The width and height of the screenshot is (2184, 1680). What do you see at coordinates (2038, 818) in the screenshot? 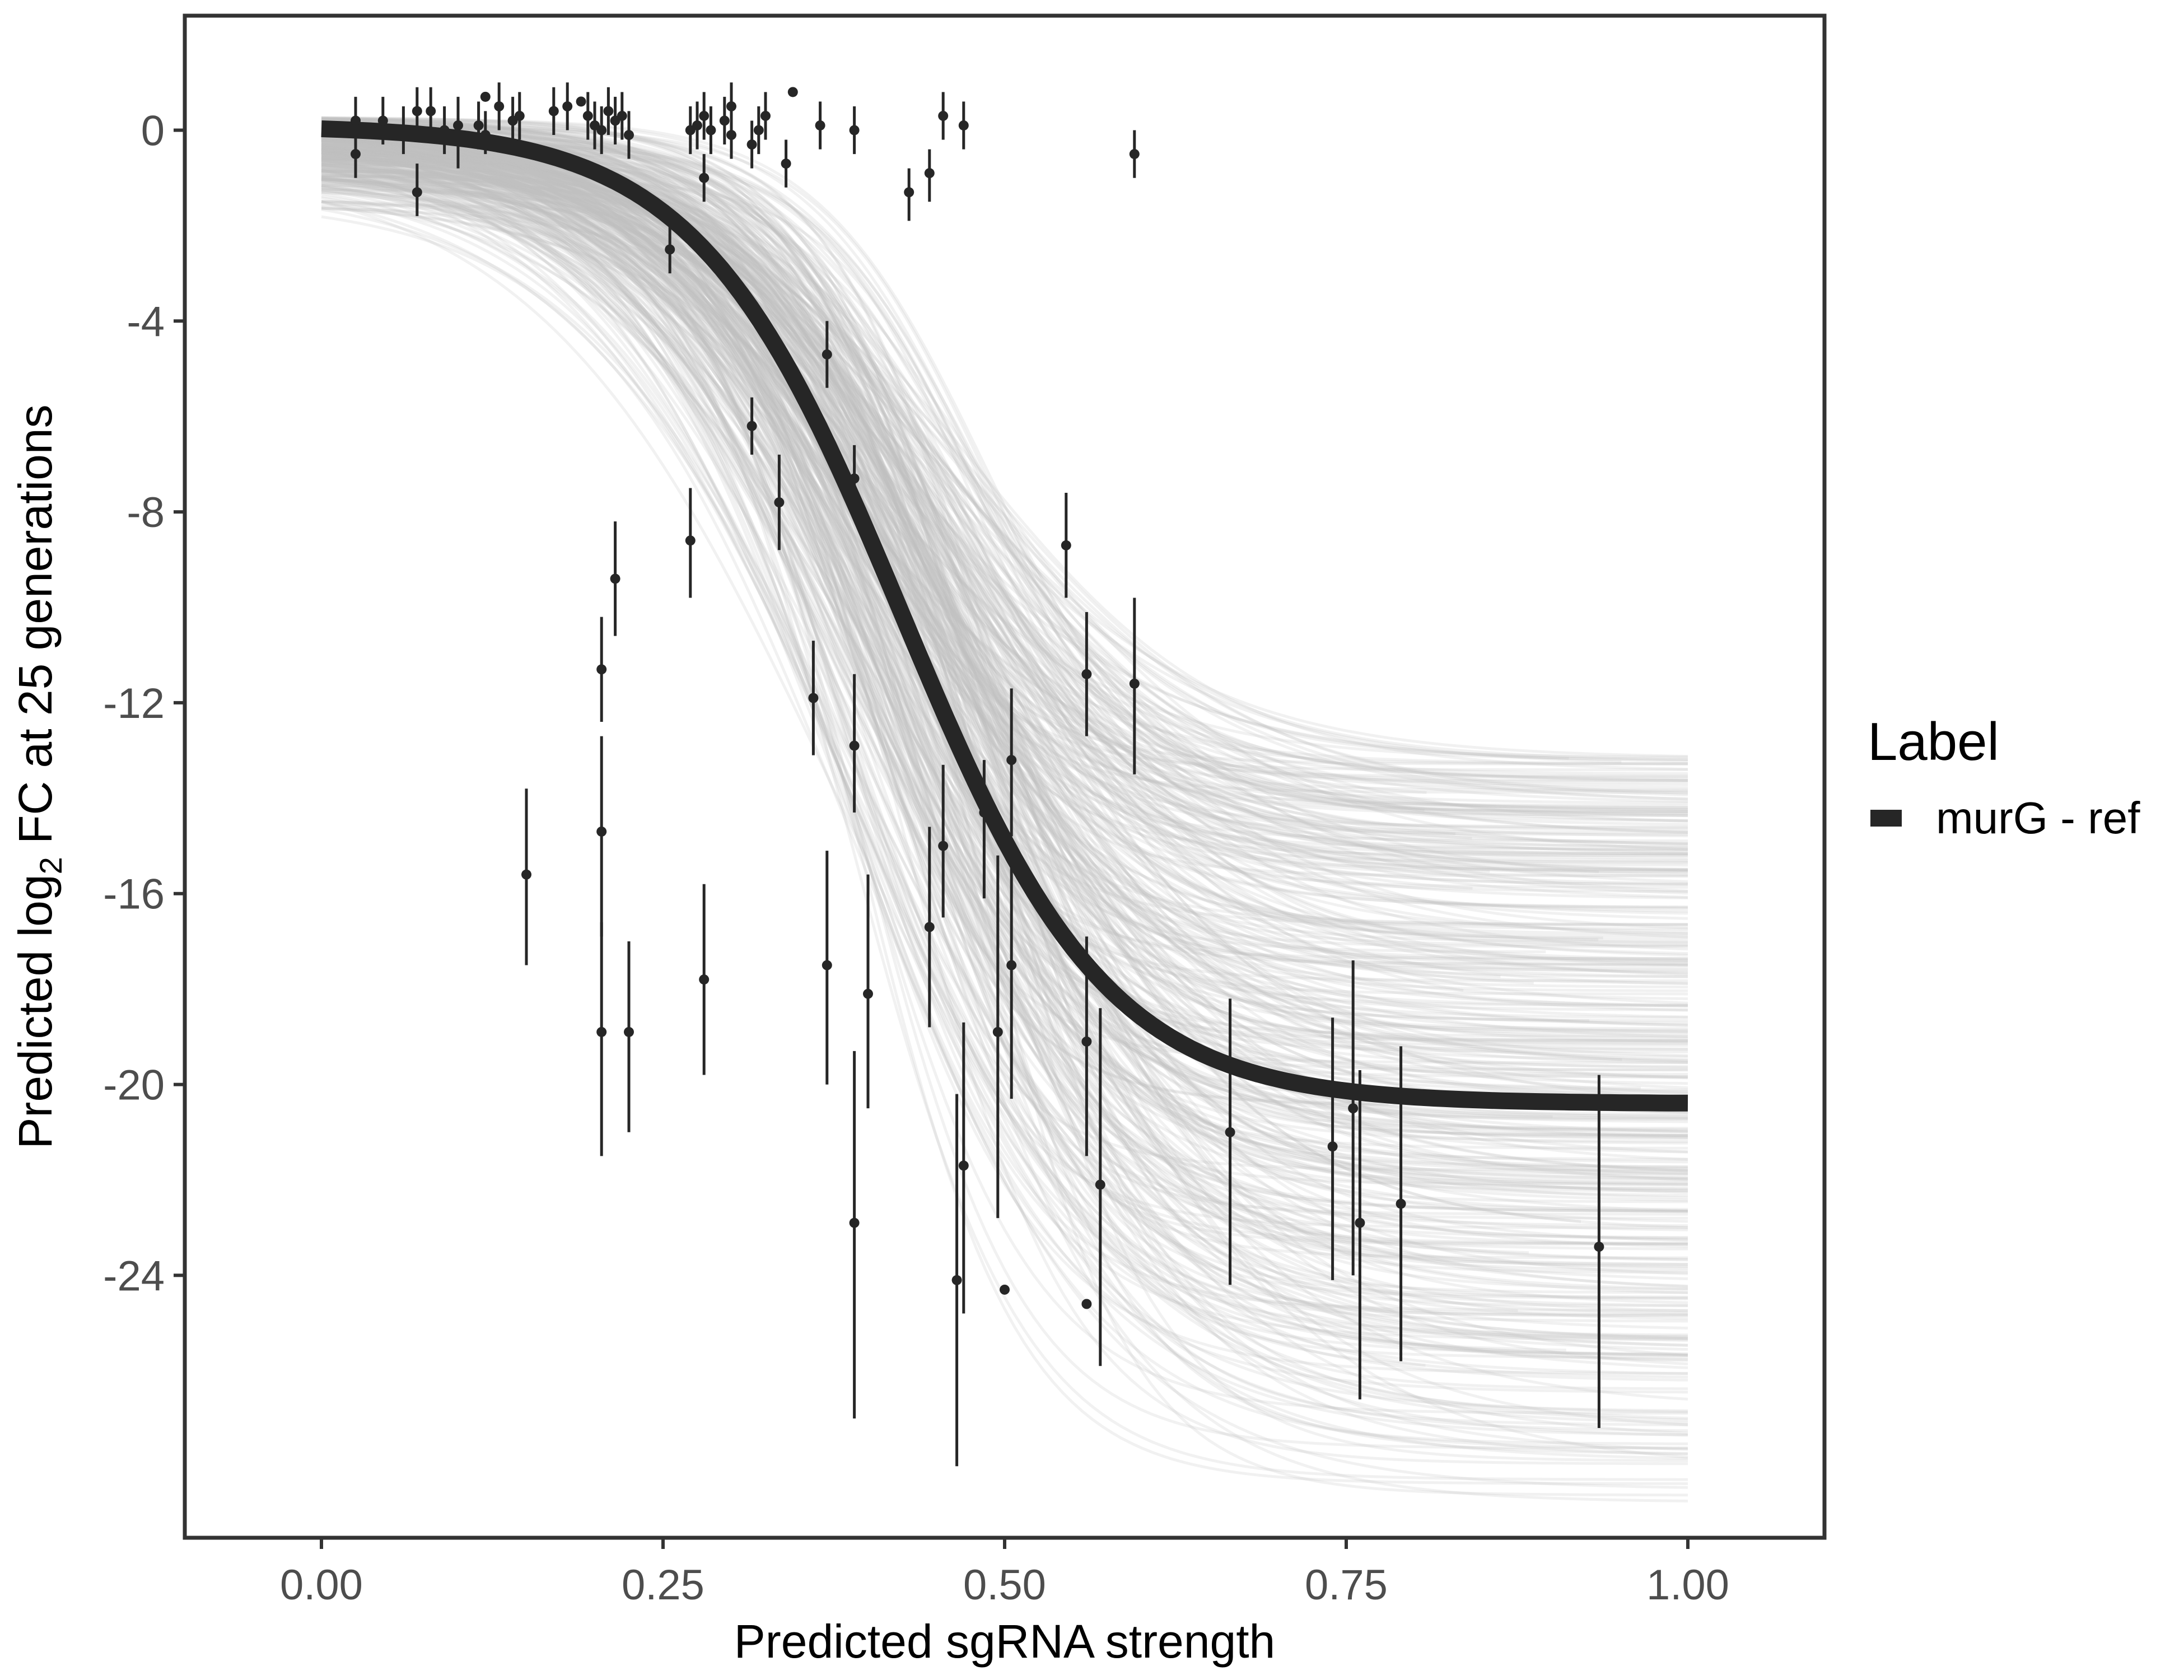
I see `legend-label-murg-ref: murG - ref` at bounding box center [2038, 818].